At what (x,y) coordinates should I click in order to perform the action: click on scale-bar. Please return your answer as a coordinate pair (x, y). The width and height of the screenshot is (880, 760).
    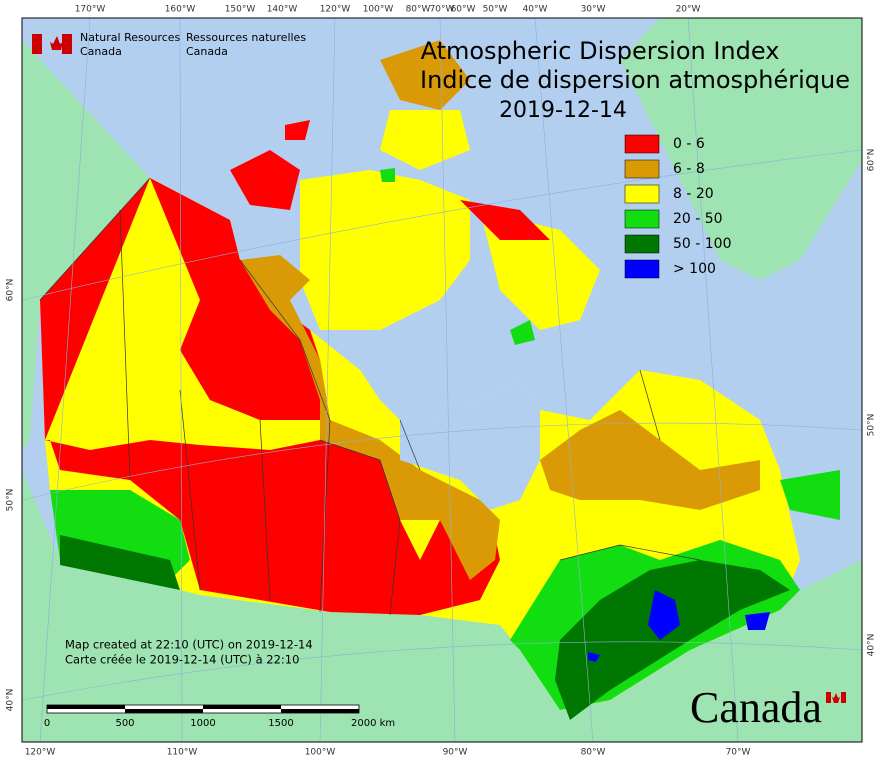
    Looking at the image, I should click on (203, 709).